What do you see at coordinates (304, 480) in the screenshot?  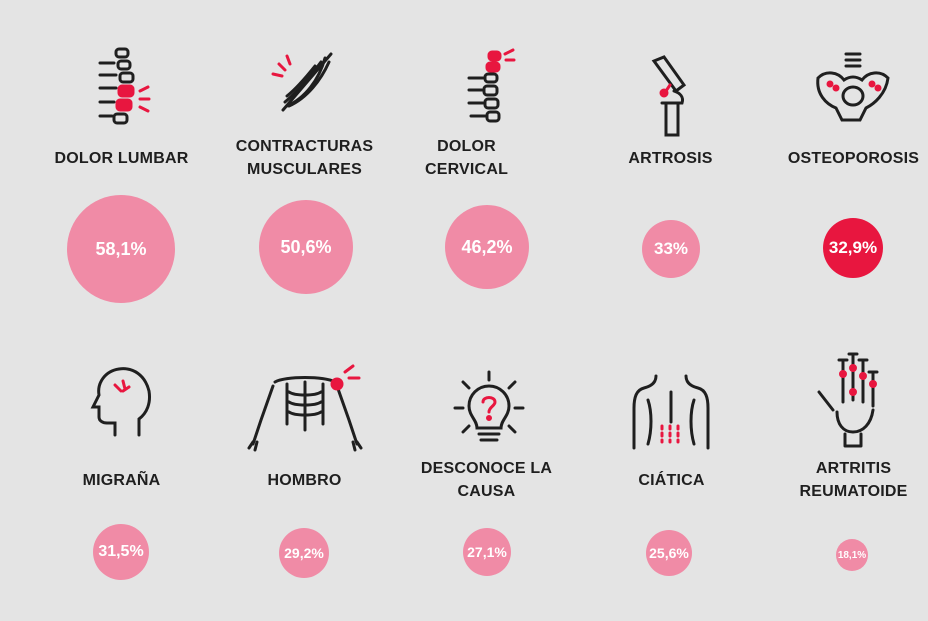 I see `item-label: HOMBRO` at bounding box center [304, 480].